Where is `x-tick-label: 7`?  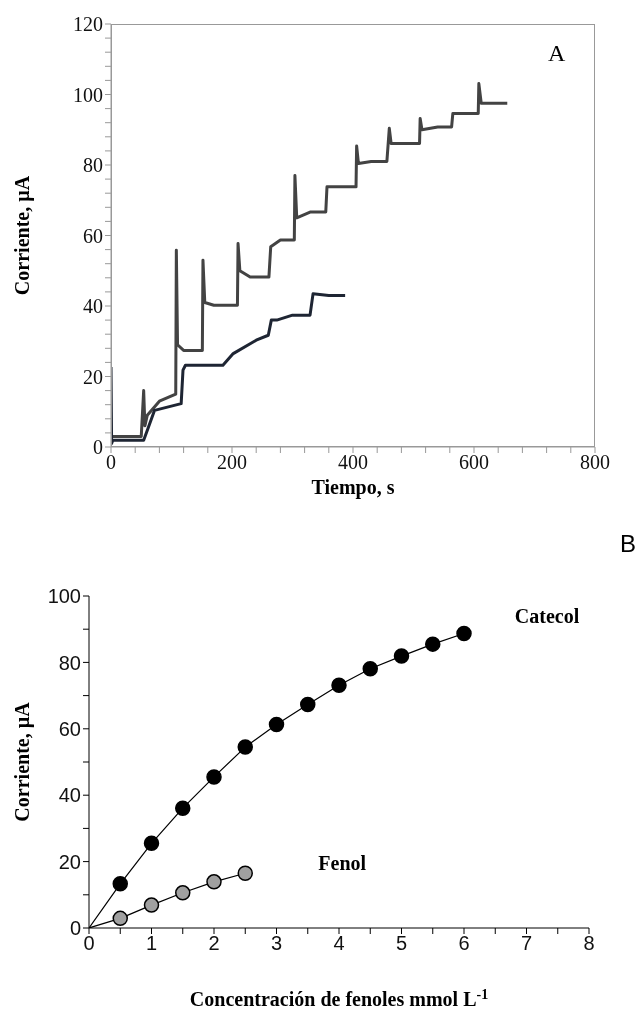
x-tick-label: 7 is located at coordinates (526, 943).